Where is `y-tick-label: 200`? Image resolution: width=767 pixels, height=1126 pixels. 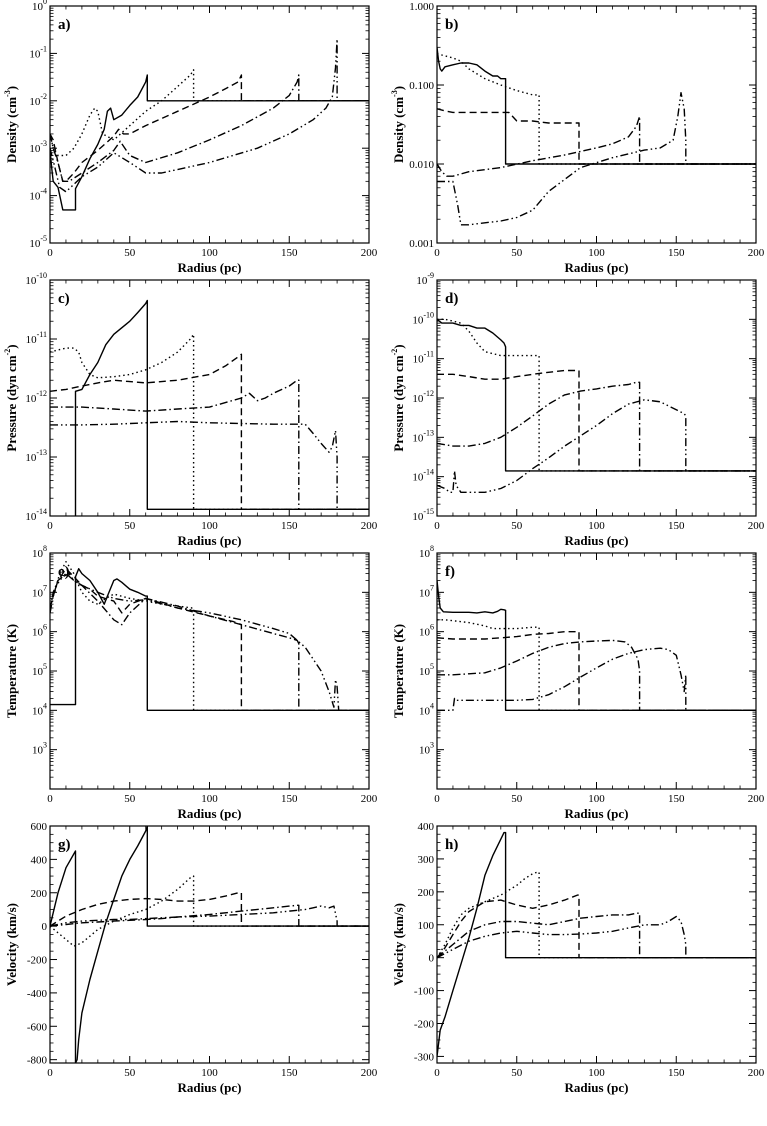 y-tick-label: 200 is located at coordinates (39, 894).